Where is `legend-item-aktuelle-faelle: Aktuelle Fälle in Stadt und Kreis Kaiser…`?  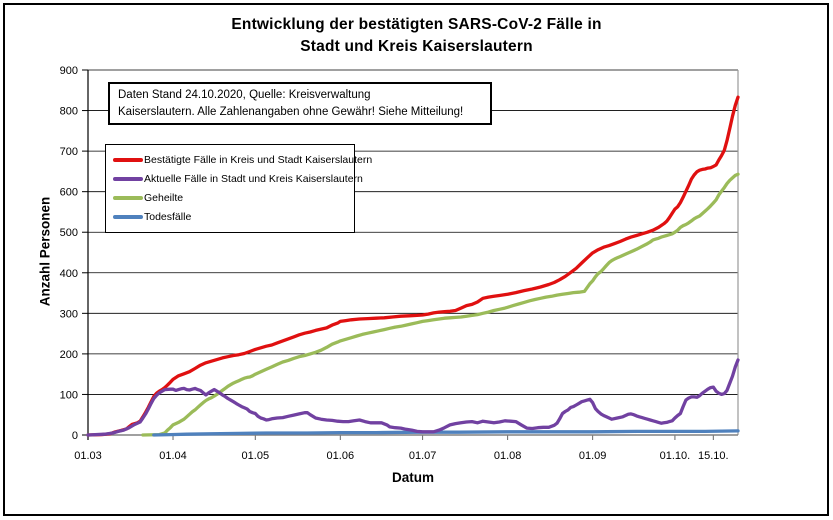
legend-item-aktuelle-faelle: Aktuelle Fälle in Stadt und Kreis Kaiser… is located at coordinates (238, 178).